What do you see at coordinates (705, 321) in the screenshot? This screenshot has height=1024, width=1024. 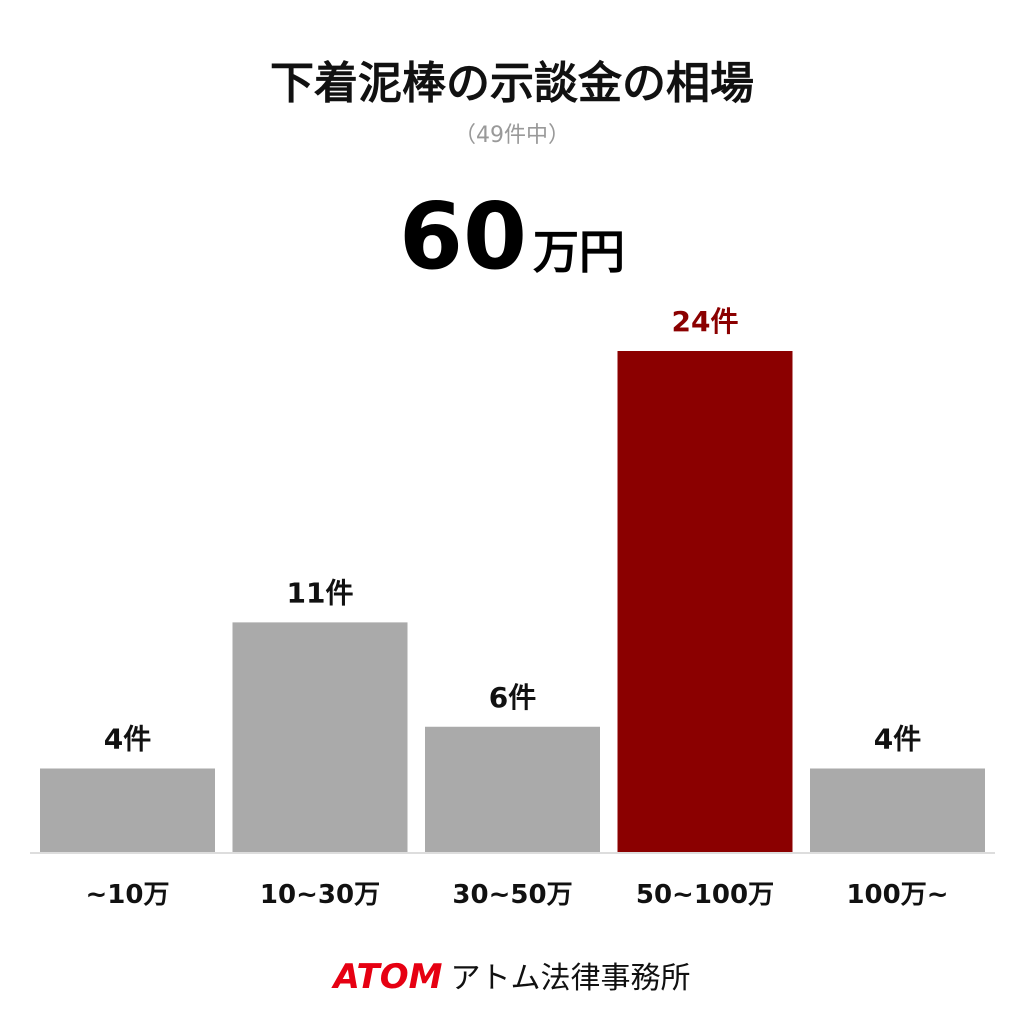 I see `value-label: 24件` at bounding box center [705, 321].